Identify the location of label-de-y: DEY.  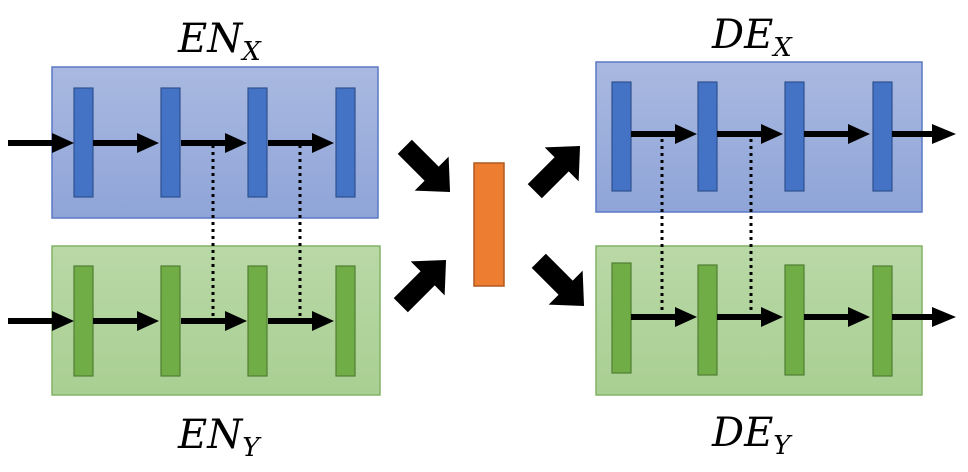
(752, 435).